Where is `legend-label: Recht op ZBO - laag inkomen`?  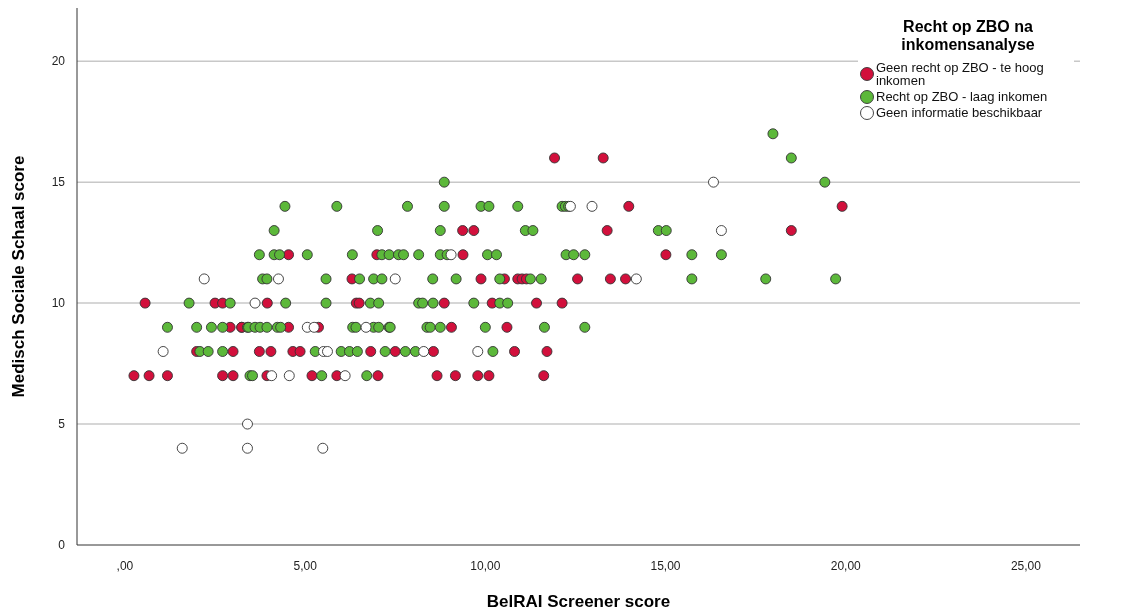
legend-label: Recht op ZBO - laag inkomen is located at coordinates (962, 96).